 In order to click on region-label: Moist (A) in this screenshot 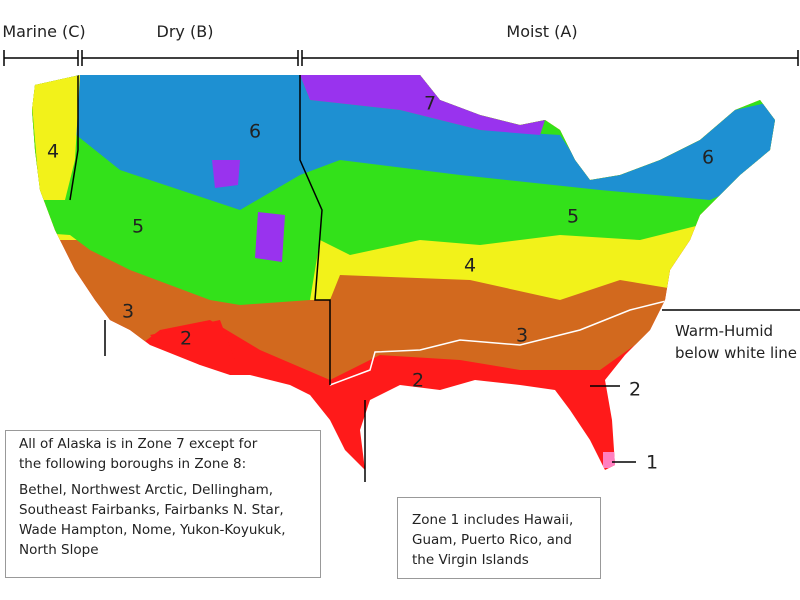, I will do `click(541, 31)`.